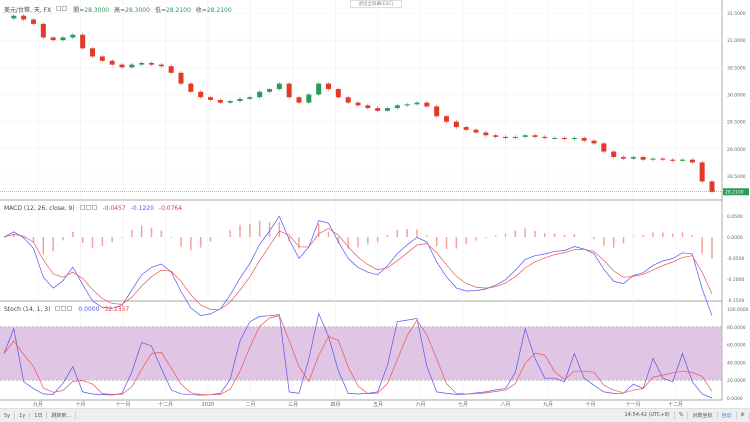  I want to click on price-axis-label: 31.0000, so click(736, 41).